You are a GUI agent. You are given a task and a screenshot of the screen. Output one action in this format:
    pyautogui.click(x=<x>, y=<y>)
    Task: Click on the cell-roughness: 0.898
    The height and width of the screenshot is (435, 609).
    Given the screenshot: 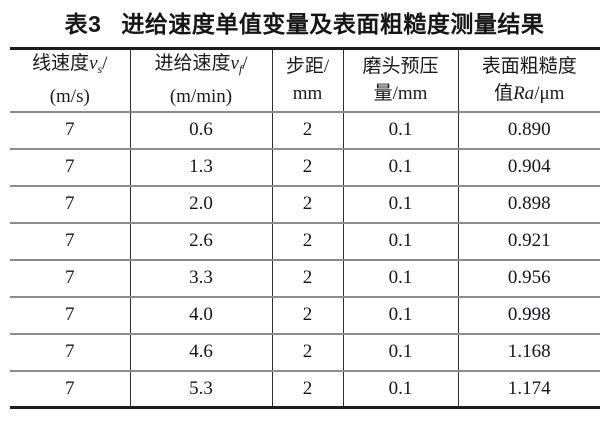 What is the action you would take?
    pyautogui.click(x=528, y=204)
    